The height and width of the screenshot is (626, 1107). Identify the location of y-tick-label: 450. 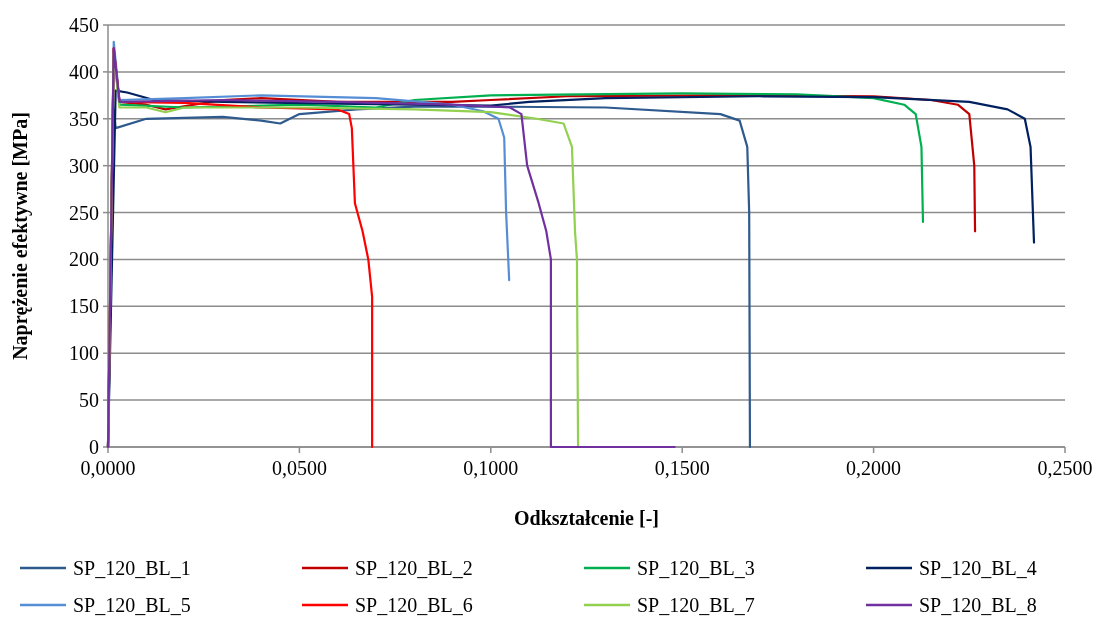
(84, 25).